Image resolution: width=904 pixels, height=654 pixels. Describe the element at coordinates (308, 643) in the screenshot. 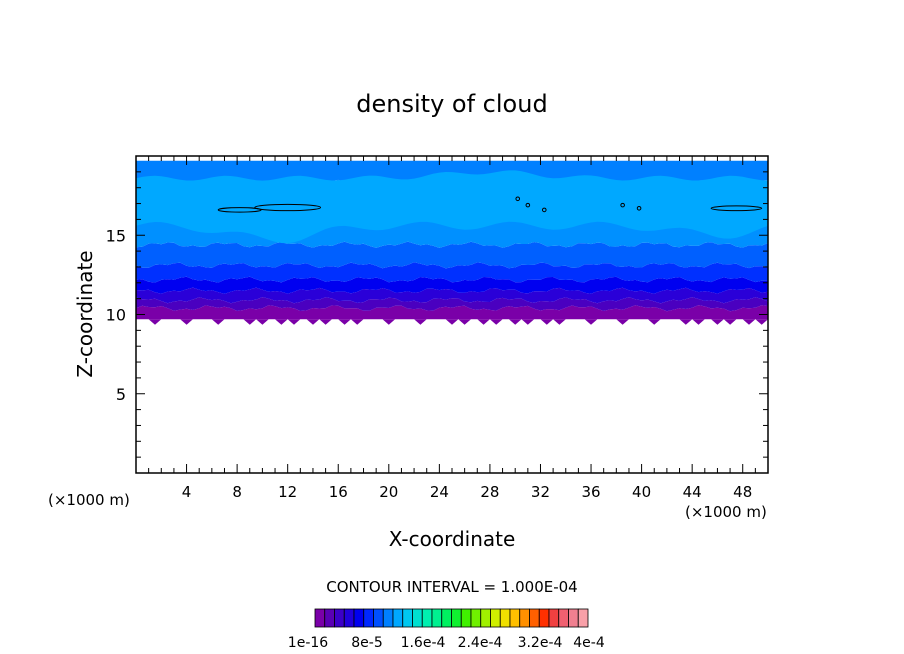

I see `colorbar-label: 1e-16` at that location.